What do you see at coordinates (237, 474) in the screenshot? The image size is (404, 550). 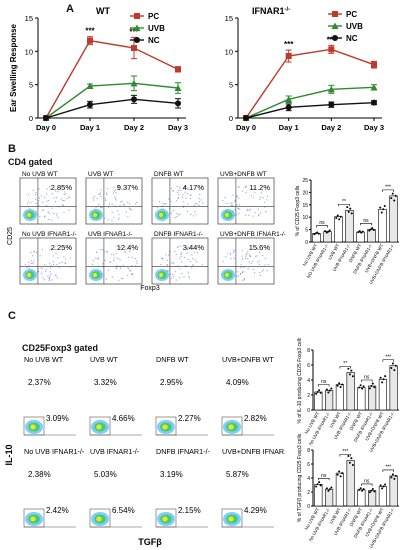 I see `gate-percentage-top: 5.87%` at bounding box center [237, 474].